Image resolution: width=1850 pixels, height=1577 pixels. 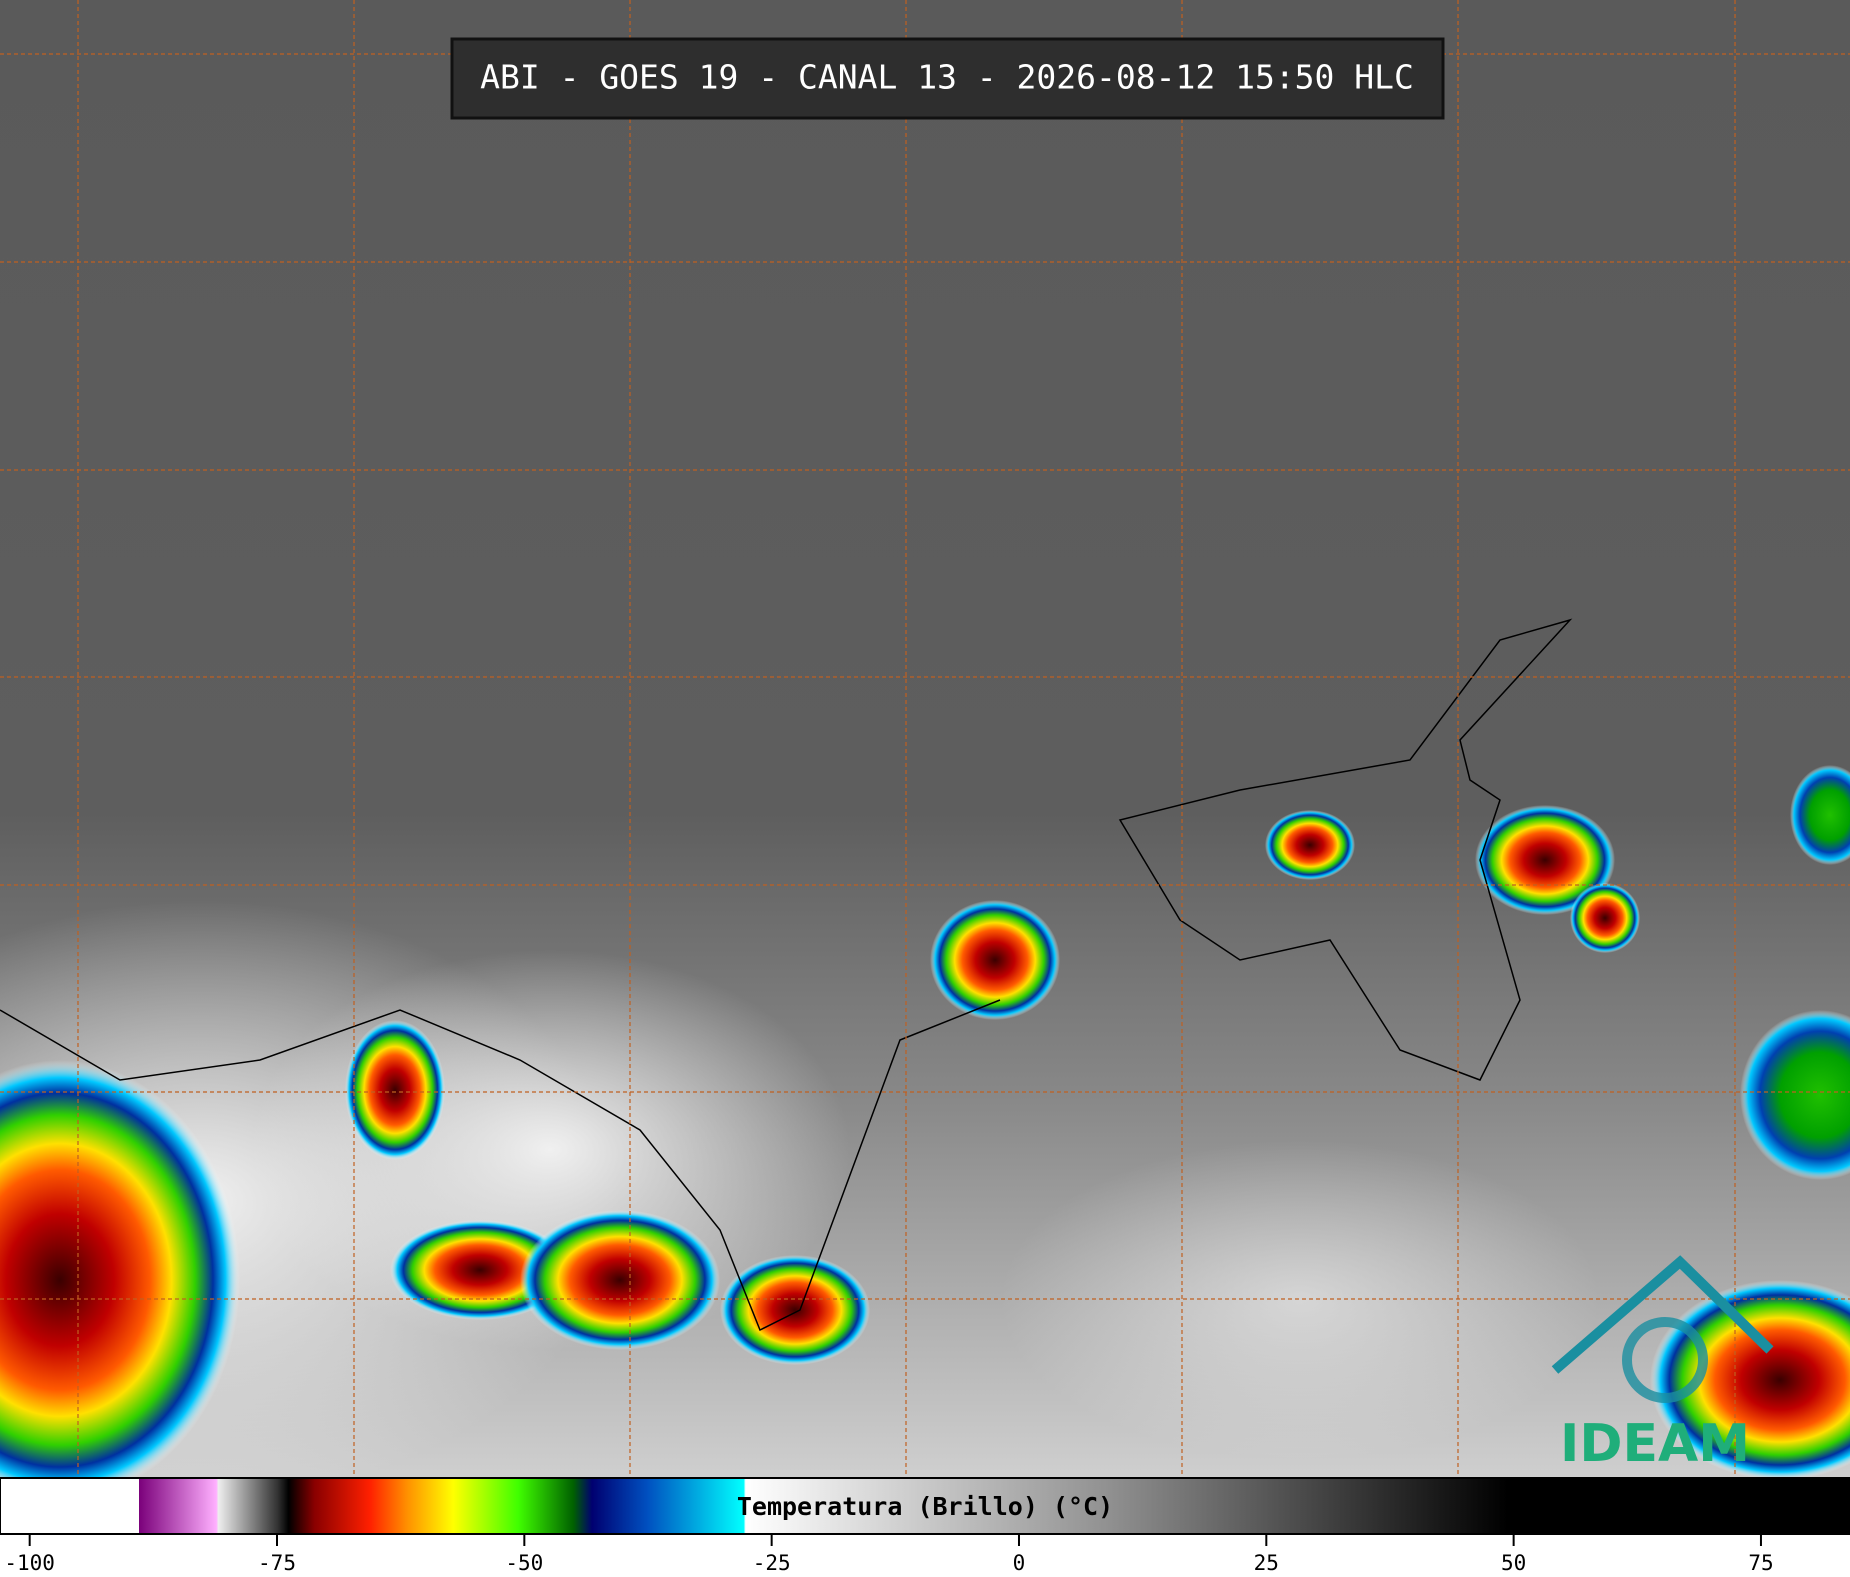 I want to click on colorbar, so click(x=925, y=1506).